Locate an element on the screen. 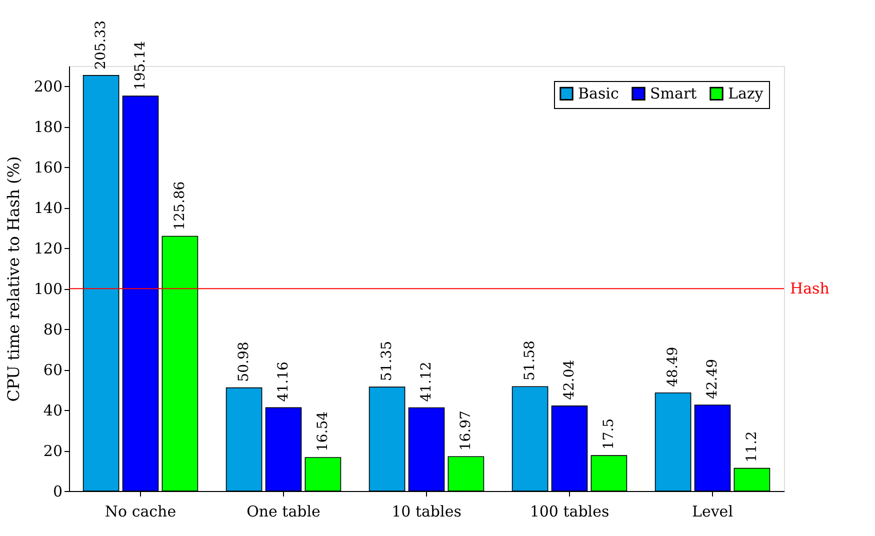 The height and width of the screenshot is (536, 875). legend-label: Smart is located at coordinates (673, 93).